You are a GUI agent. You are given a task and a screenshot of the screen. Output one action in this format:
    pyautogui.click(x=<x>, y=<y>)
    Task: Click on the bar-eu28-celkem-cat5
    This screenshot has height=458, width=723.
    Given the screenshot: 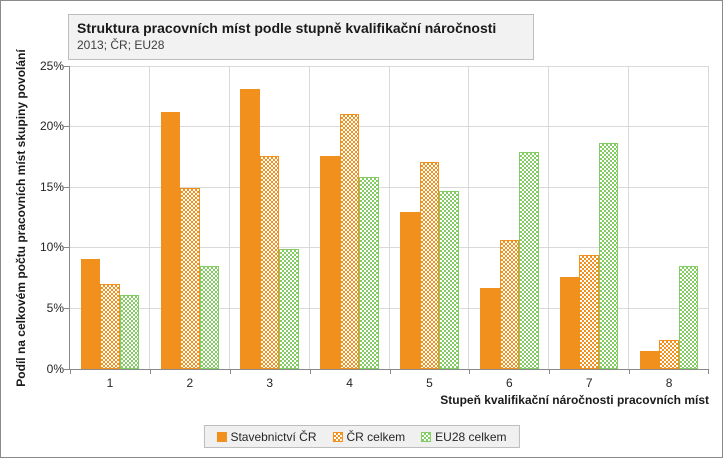 What is the action you would take?
    pyautogui.click(x=449, y=280)
    